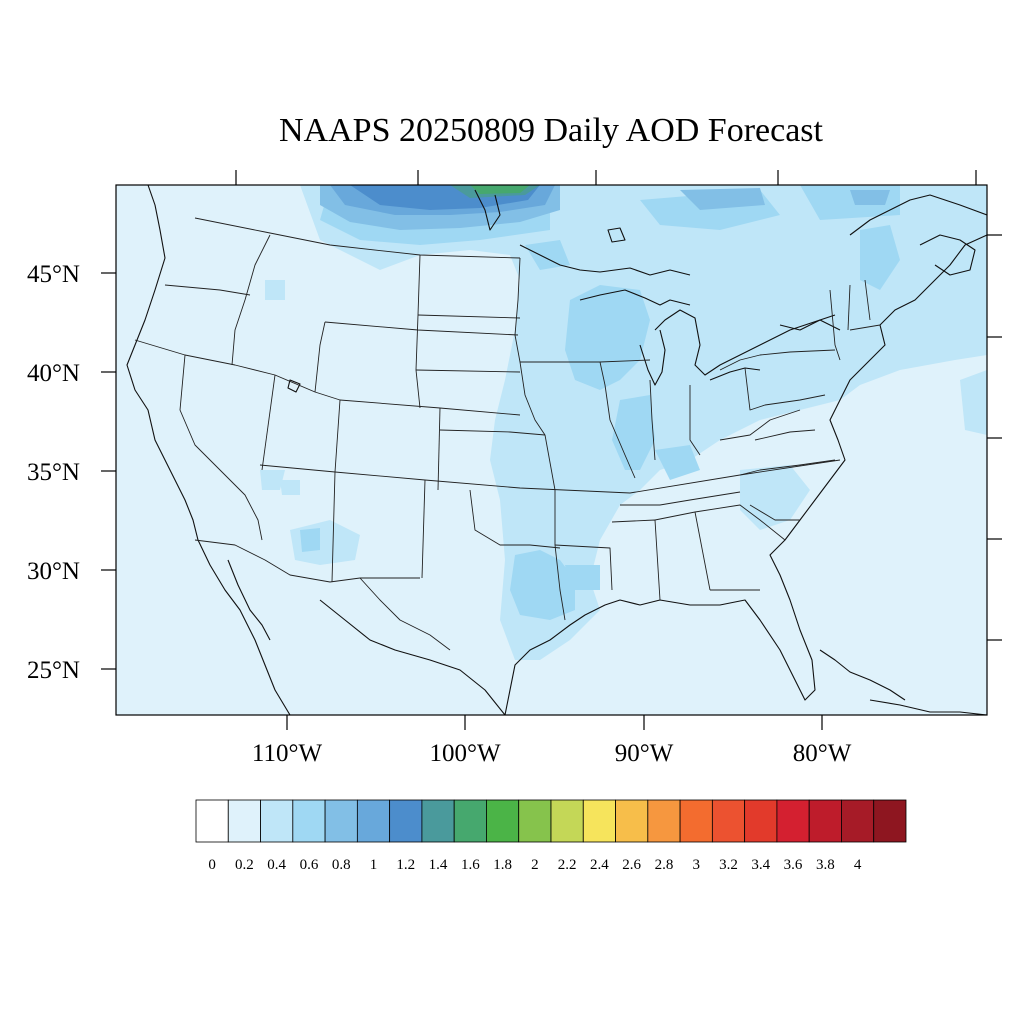  What do you see at coordinates (631, 865) in the screenshot?
I see `colorbar-label: 2.6` at bounding box center [631, 865].